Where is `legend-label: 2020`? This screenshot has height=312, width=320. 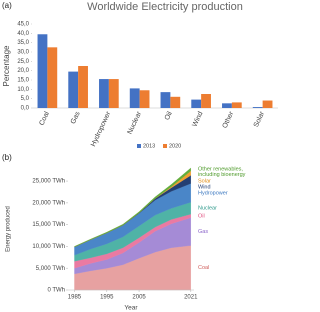 legend-label: 2020 is located at coordinates (175, 146).